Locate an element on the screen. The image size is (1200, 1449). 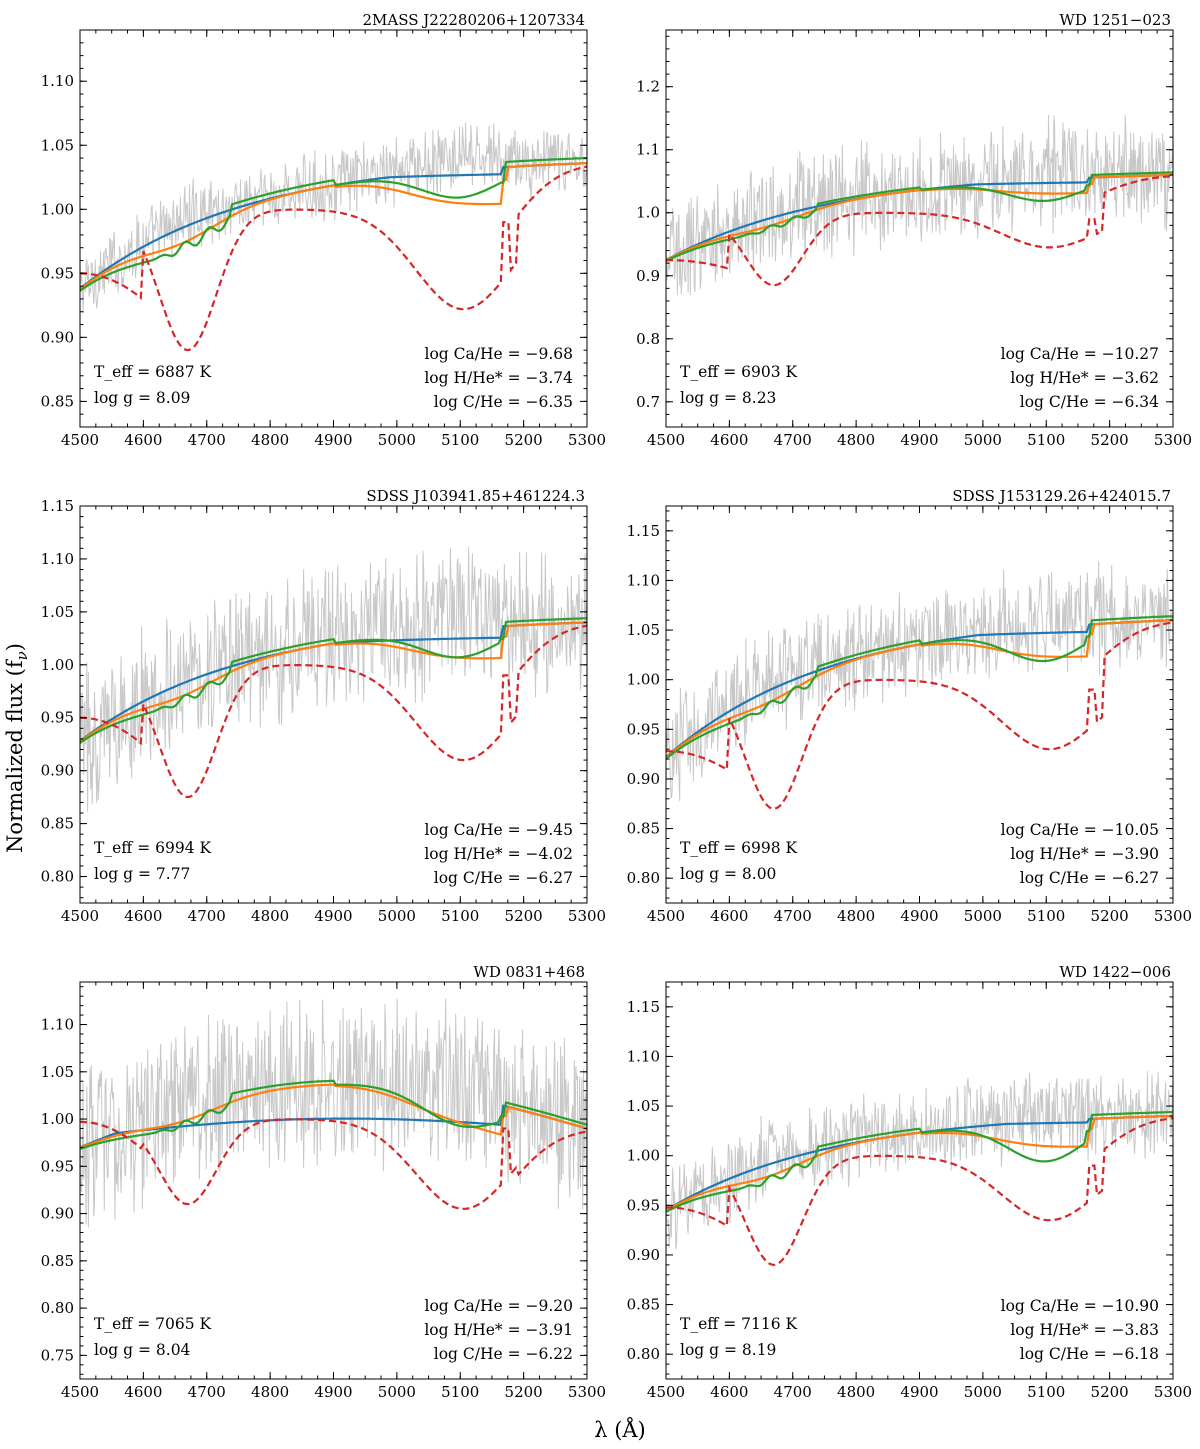
y-tick-label: 1.2 is located at coordinates (648, 87).